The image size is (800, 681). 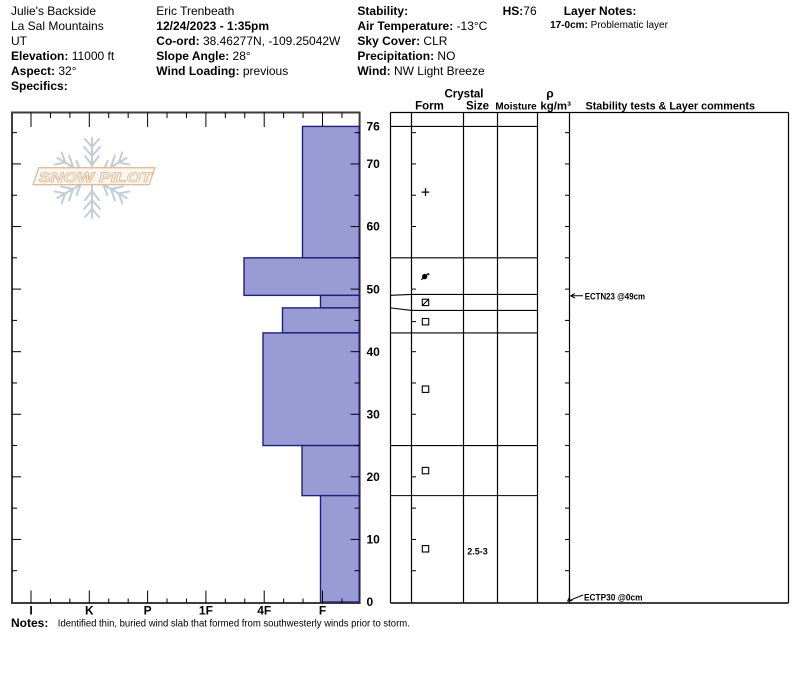 I want to click on svg-text: 20, so click(x=374, y=477).